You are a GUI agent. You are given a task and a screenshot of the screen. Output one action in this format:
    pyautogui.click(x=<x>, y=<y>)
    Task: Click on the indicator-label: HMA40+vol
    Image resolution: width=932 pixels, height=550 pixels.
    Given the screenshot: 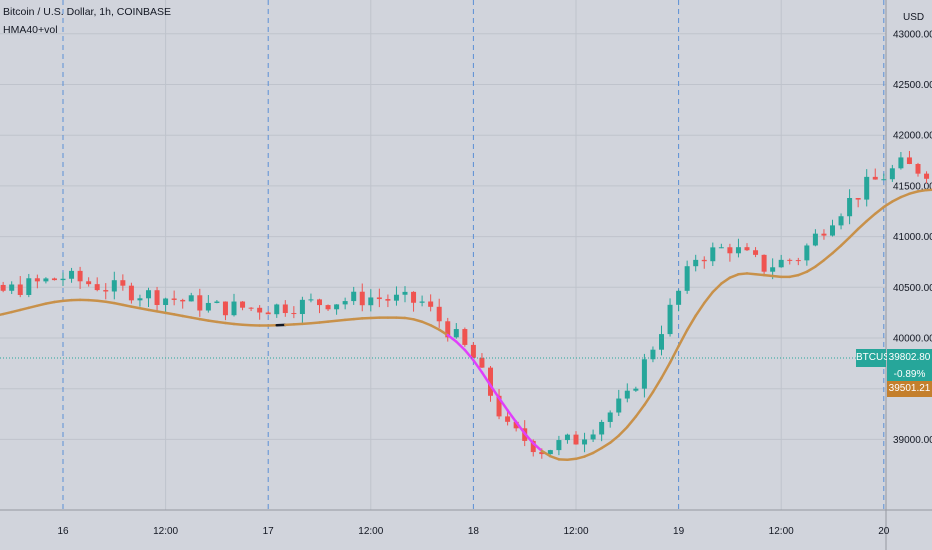 What is the action you would take?
    pyautogui.click(x=30, y=30)
    